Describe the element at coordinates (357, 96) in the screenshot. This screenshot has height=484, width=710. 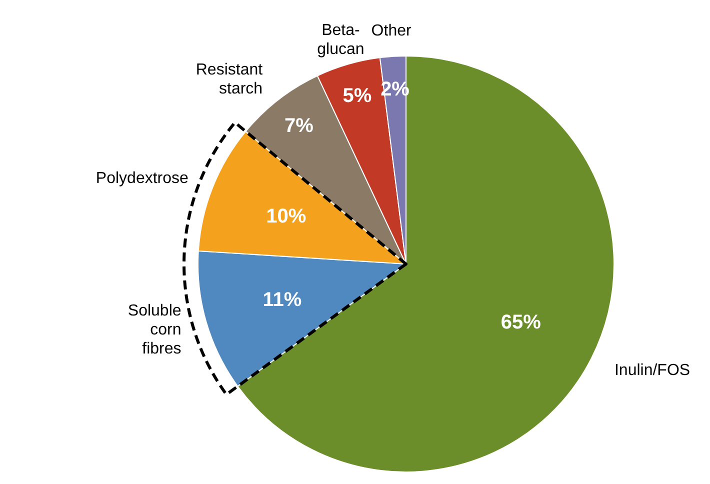
I see `data-label: 5%` at that location.